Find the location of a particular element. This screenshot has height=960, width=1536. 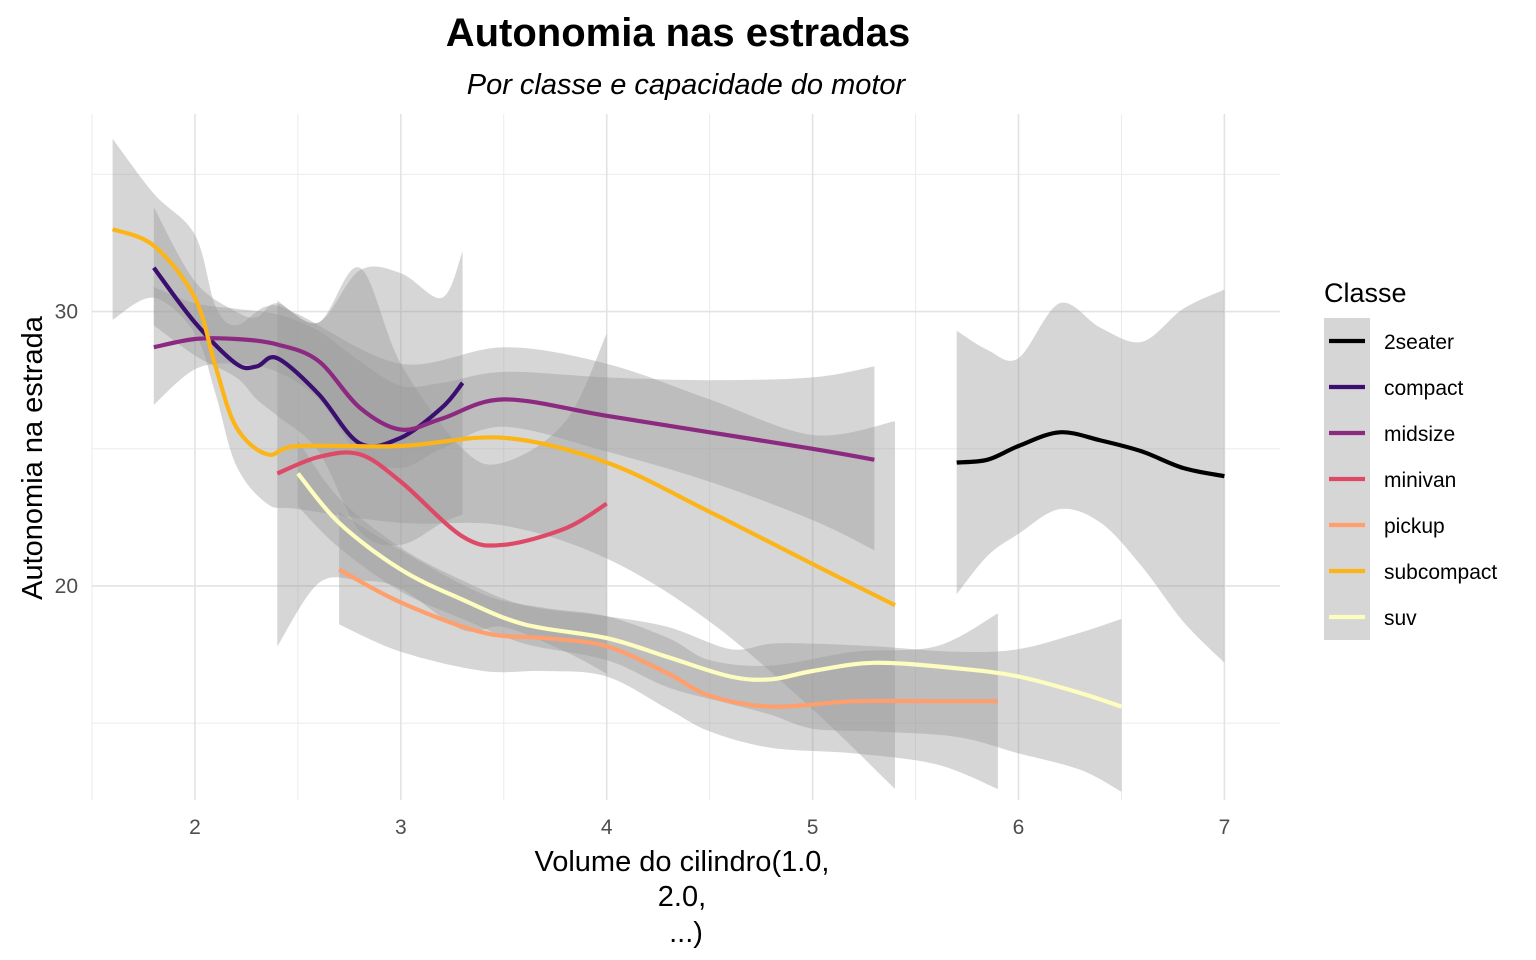

legend-label: midsize is located at coordinates (1419, 434).